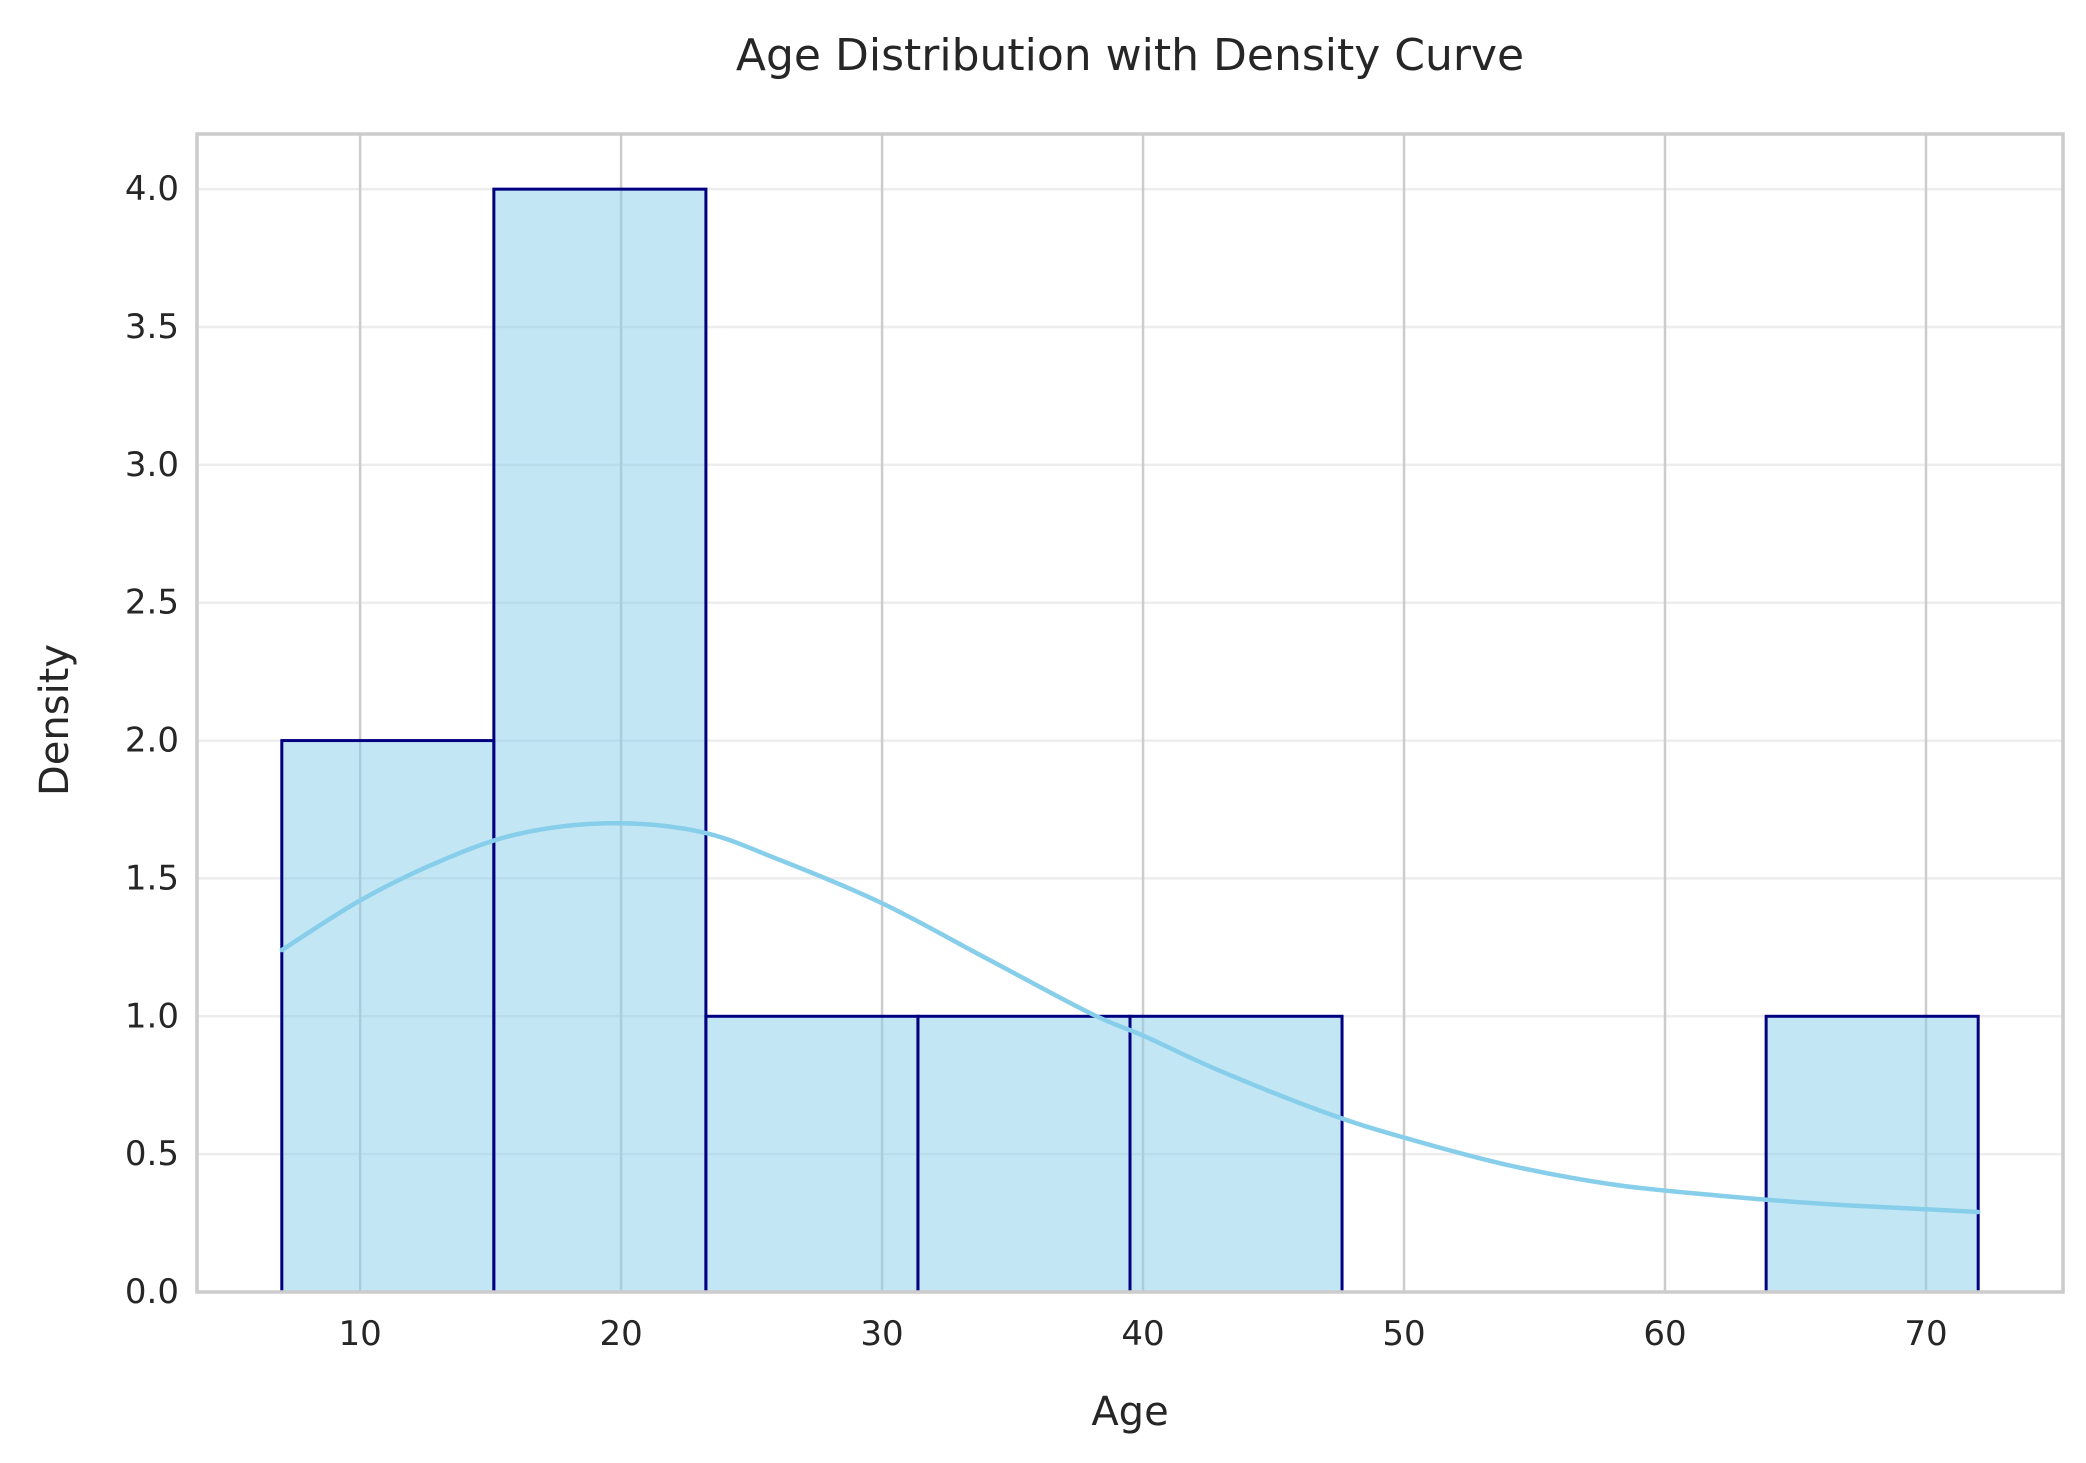  Describe the element at coordinates (152, 1154) in the screenshot. I see `y-tick-label: 0.5` at that location.